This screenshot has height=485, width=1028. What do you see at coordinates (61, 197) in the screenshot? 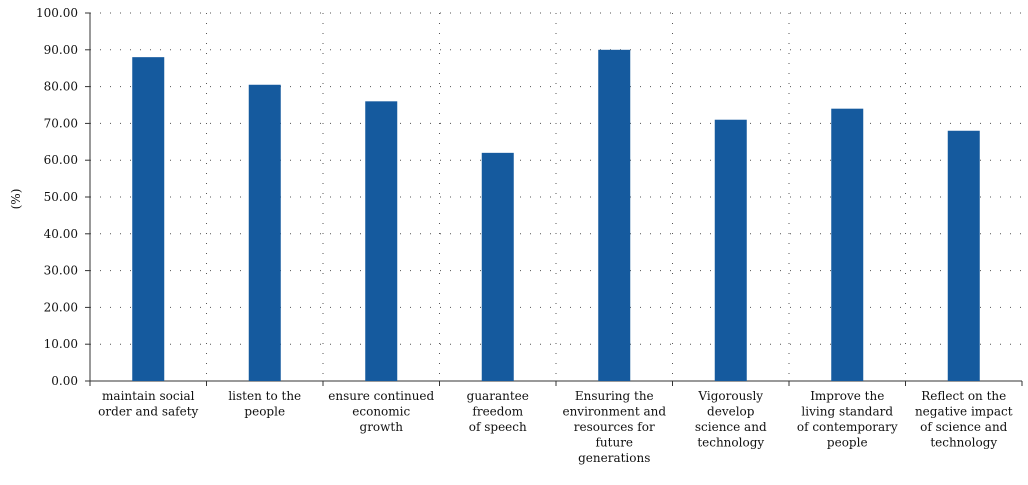
I see `y-tick-label: 50.00` at bounding box center [61, 197].